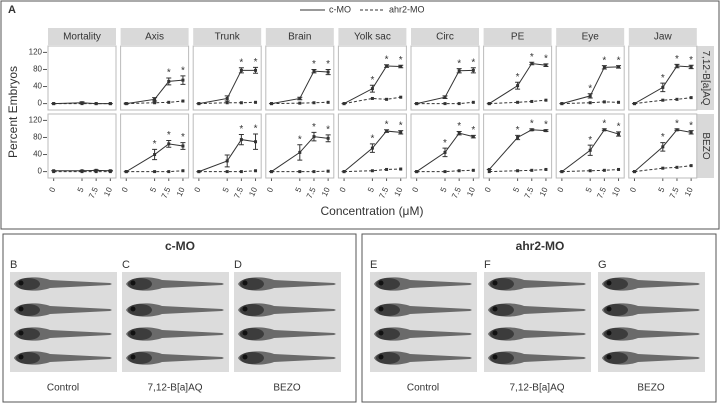 The width and height of the screenshot is (720, 404). Describe the element at coordinates (40, 103) in the screenshot. I see `y-tick-label: 0` at that location.